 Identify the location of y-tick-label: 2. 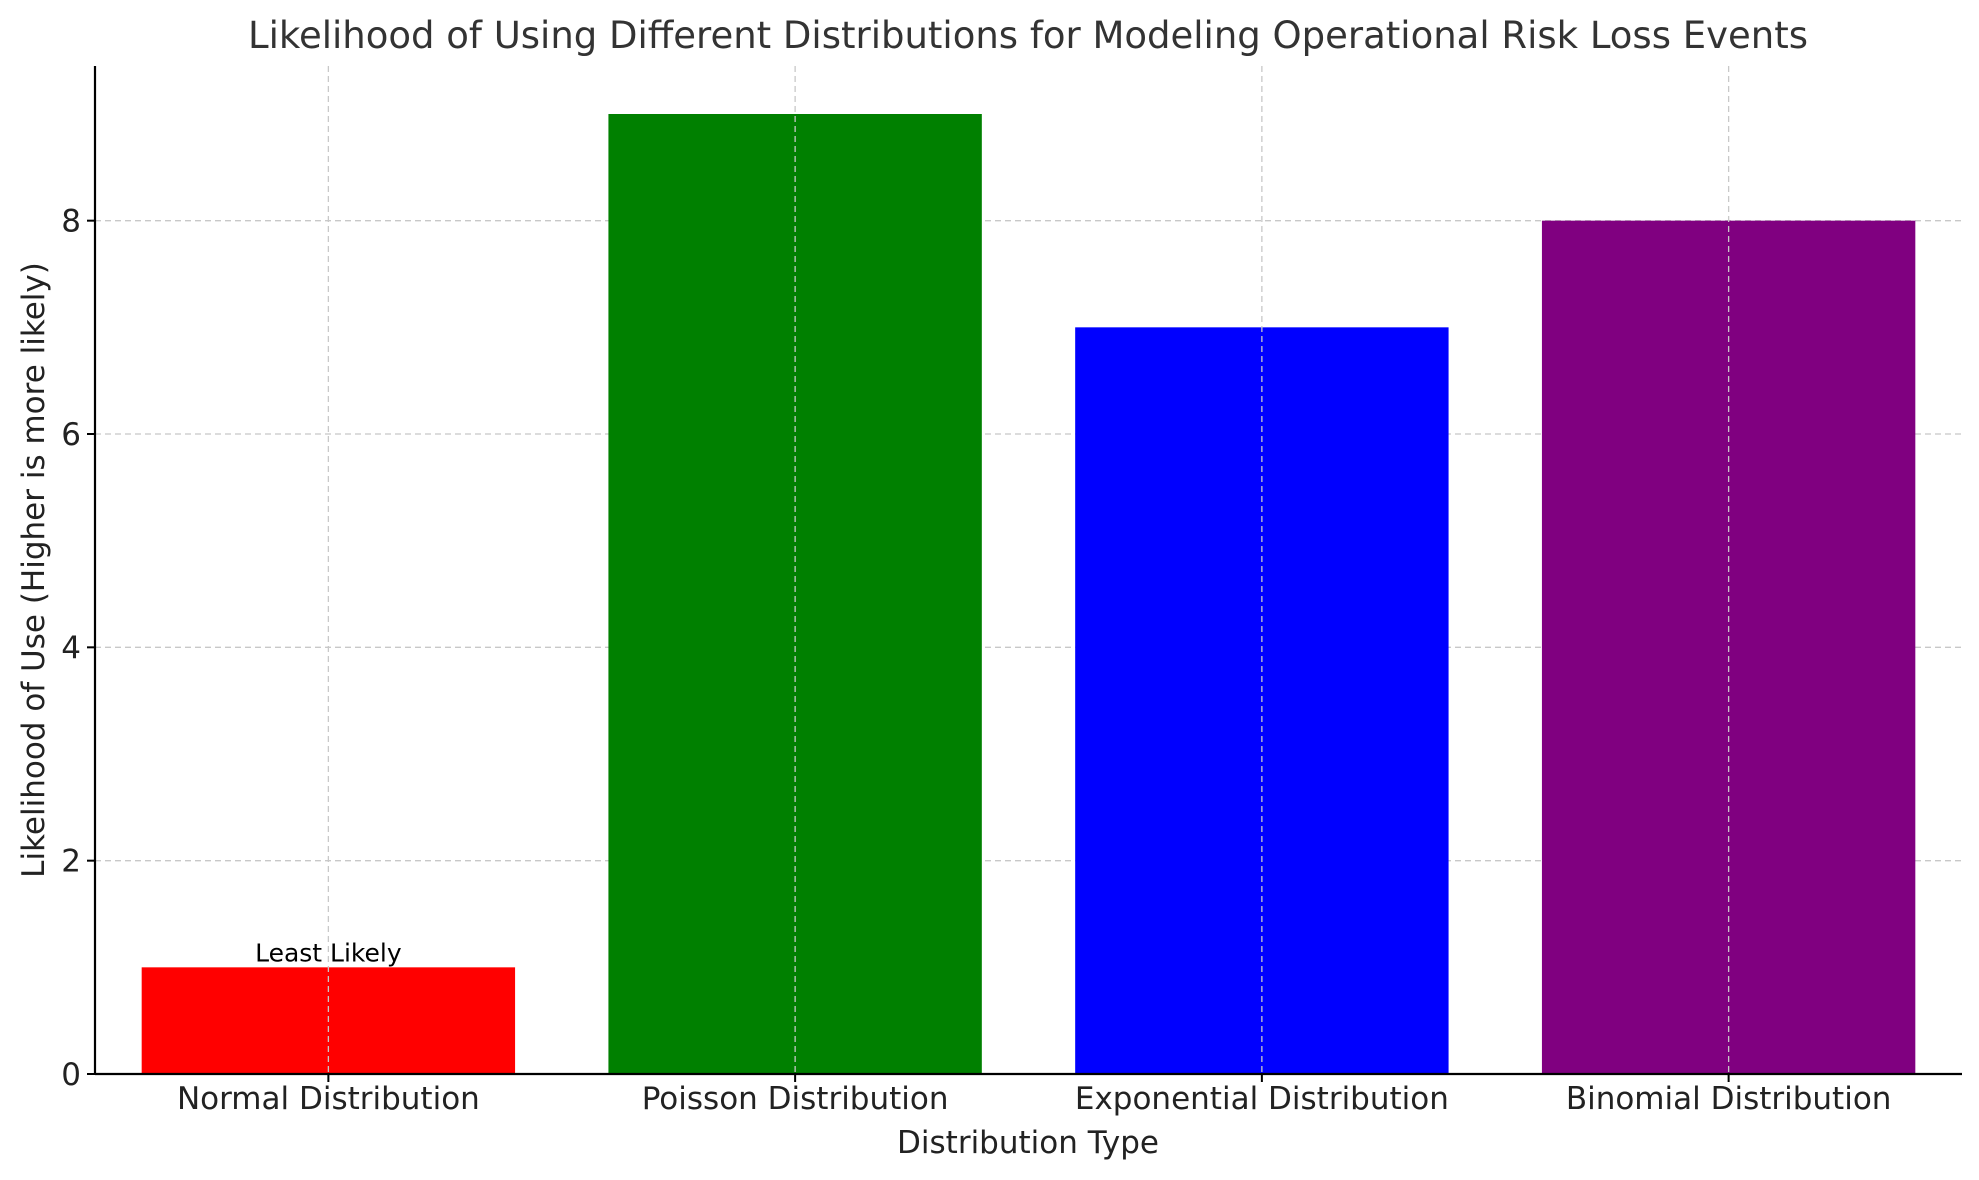
(71, 862).